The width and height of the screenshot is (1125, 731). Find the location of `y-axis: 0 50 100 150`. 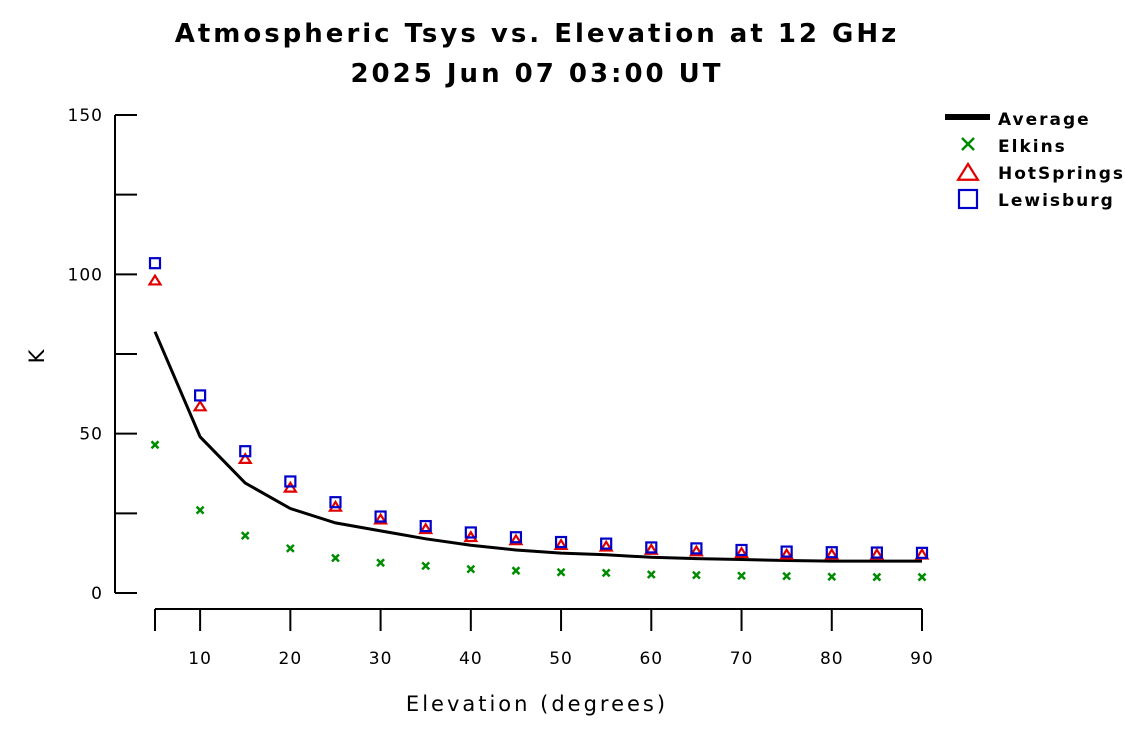

y-axis: 0 50 100 150 is located at coordinates (102, 355).